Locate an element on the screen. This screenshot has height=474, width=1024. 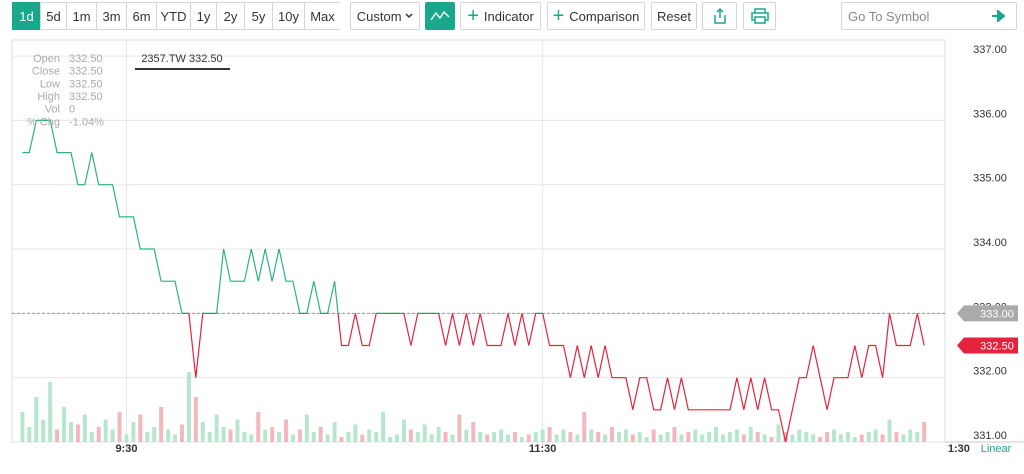
custom-button: Custom is located at coordinates (385, 16).